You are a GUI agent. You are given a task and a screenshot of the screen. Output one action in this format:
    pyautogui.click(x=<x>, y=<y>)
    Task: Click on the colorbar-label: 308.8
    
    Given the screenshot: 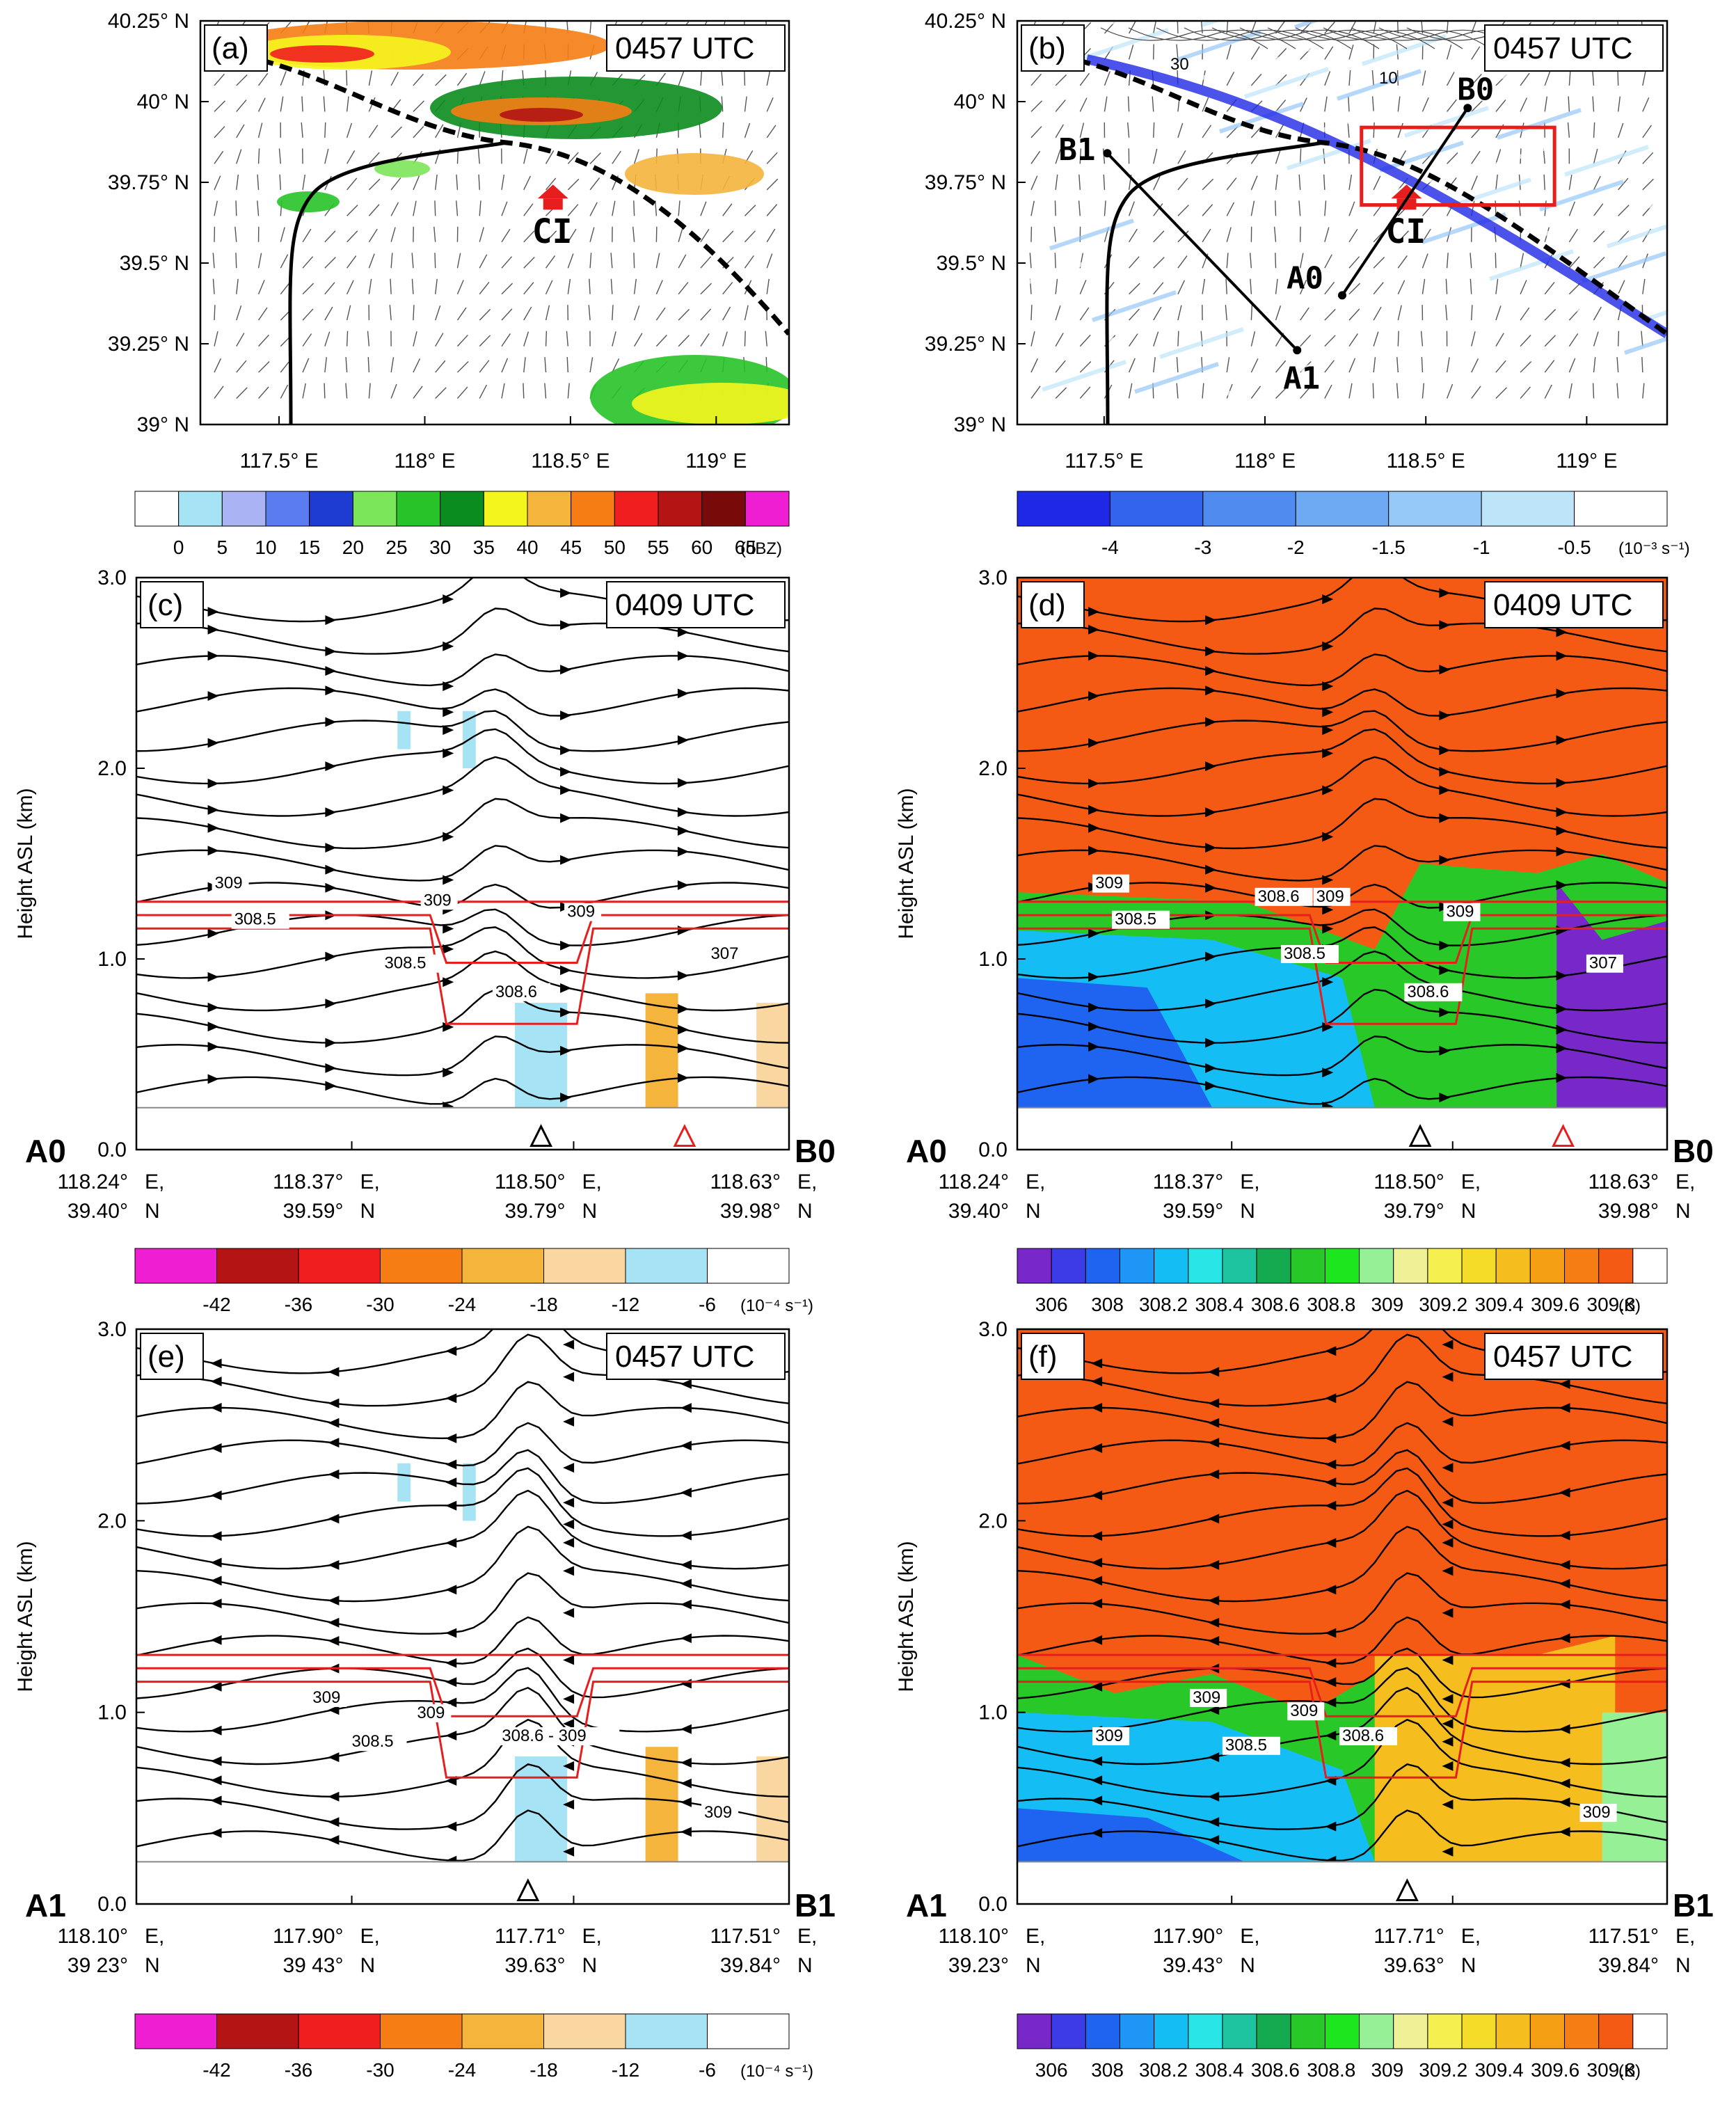 What is the action you would take?
    pyautogui.click(x=1331, y=2070)
    